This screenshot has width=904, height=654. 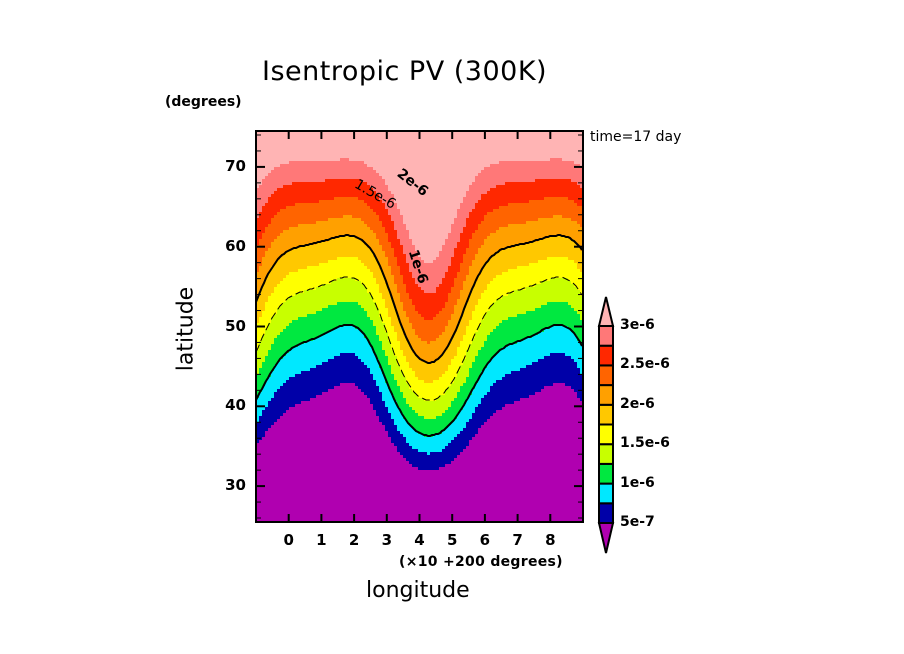 I want to click on colorbar-segment, so click(x=606, y=473).